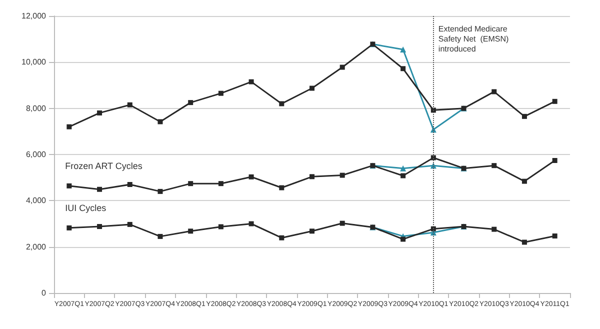 This screenshot has height=329, width=600. Describe the element at coordinates (104, 165) in the screenshot. I see `series-label: Frozen ART Cycles` at that location.